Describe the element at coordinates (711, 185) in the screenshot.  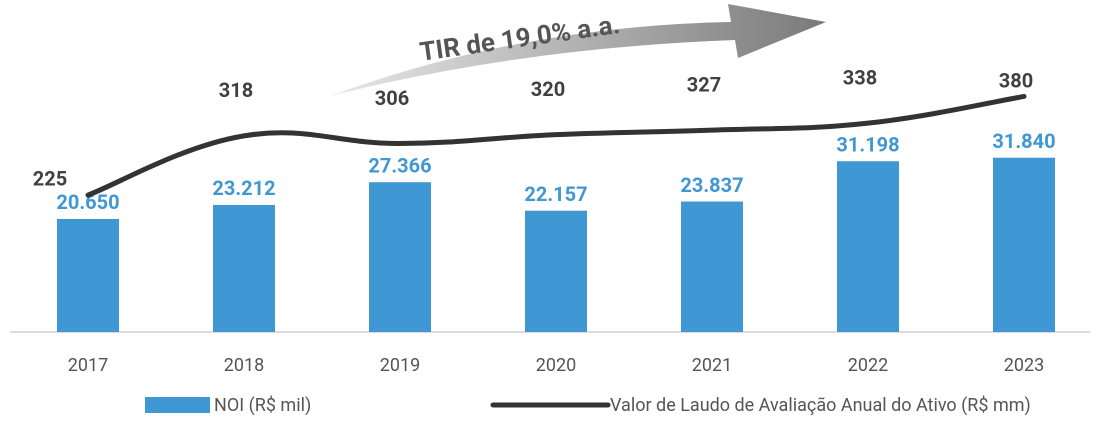
I see `bar-label: 23.837` at that location.